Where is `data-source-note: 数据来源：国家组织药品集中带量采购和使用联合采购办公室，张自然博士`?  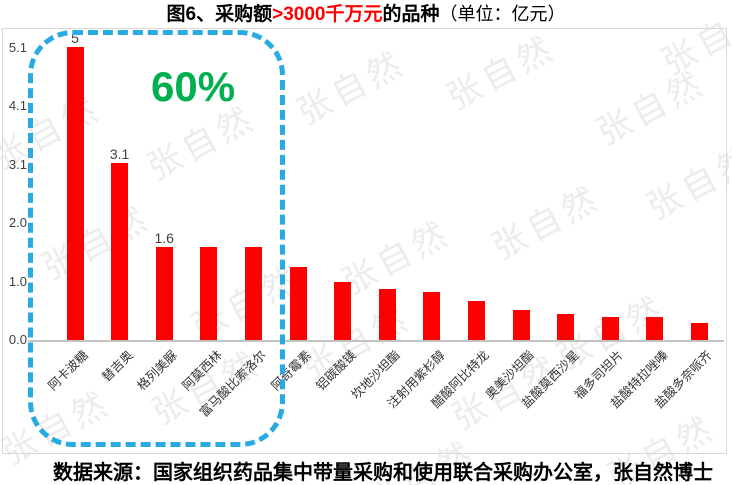 data-source-note: 数据来源：国家组织药品集中带量采购和使用联合采购办公室，张自然博士 is located at coordinates (383, 473).